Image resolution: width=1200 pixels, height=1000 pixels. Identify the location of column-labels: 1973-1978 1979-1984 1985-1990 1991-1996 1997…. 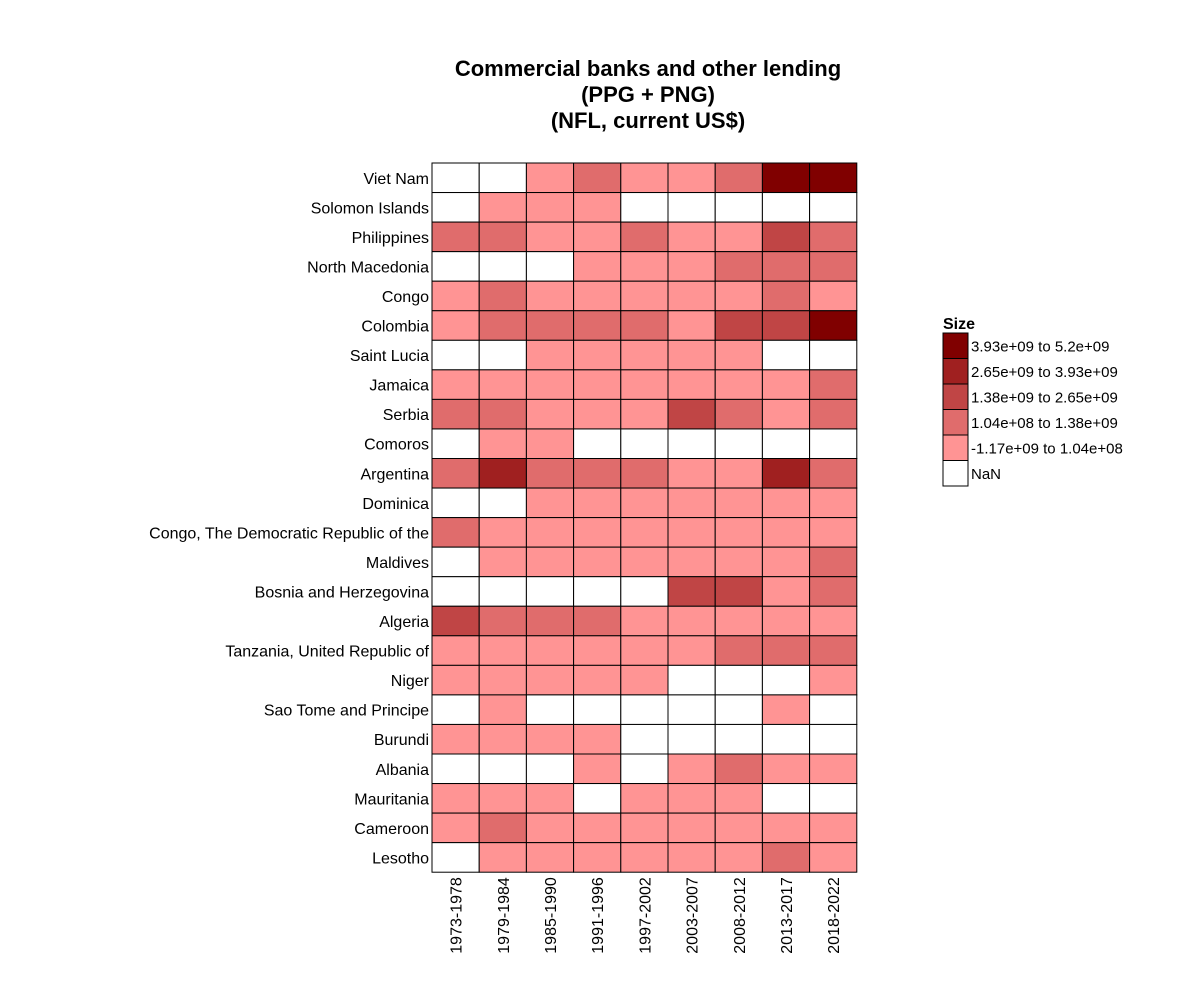
(646, 915).